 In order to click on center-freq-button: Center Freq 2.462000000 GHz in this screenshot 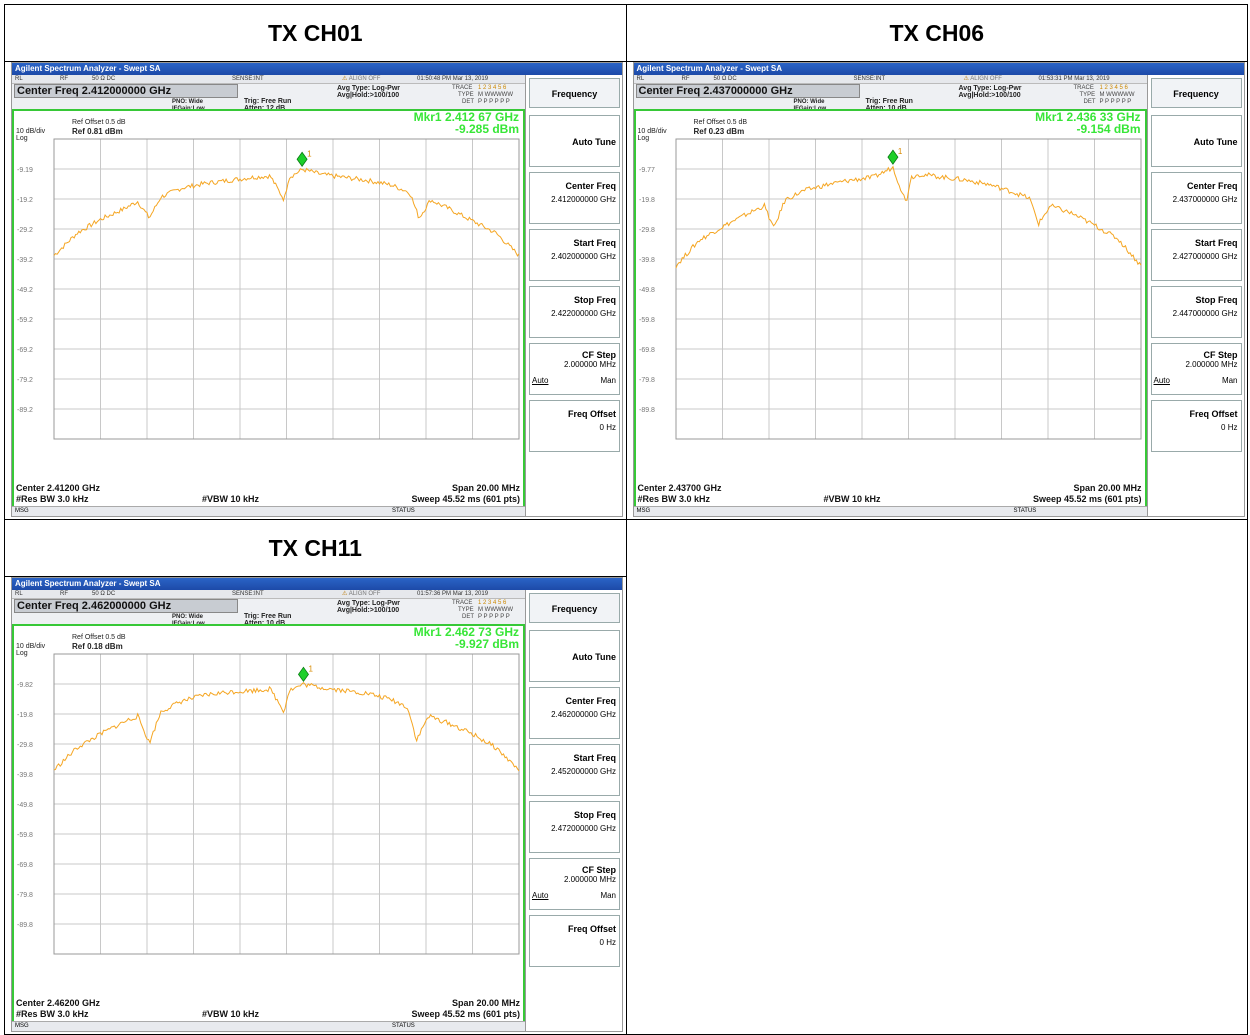, I will do `click(574, 713)`.